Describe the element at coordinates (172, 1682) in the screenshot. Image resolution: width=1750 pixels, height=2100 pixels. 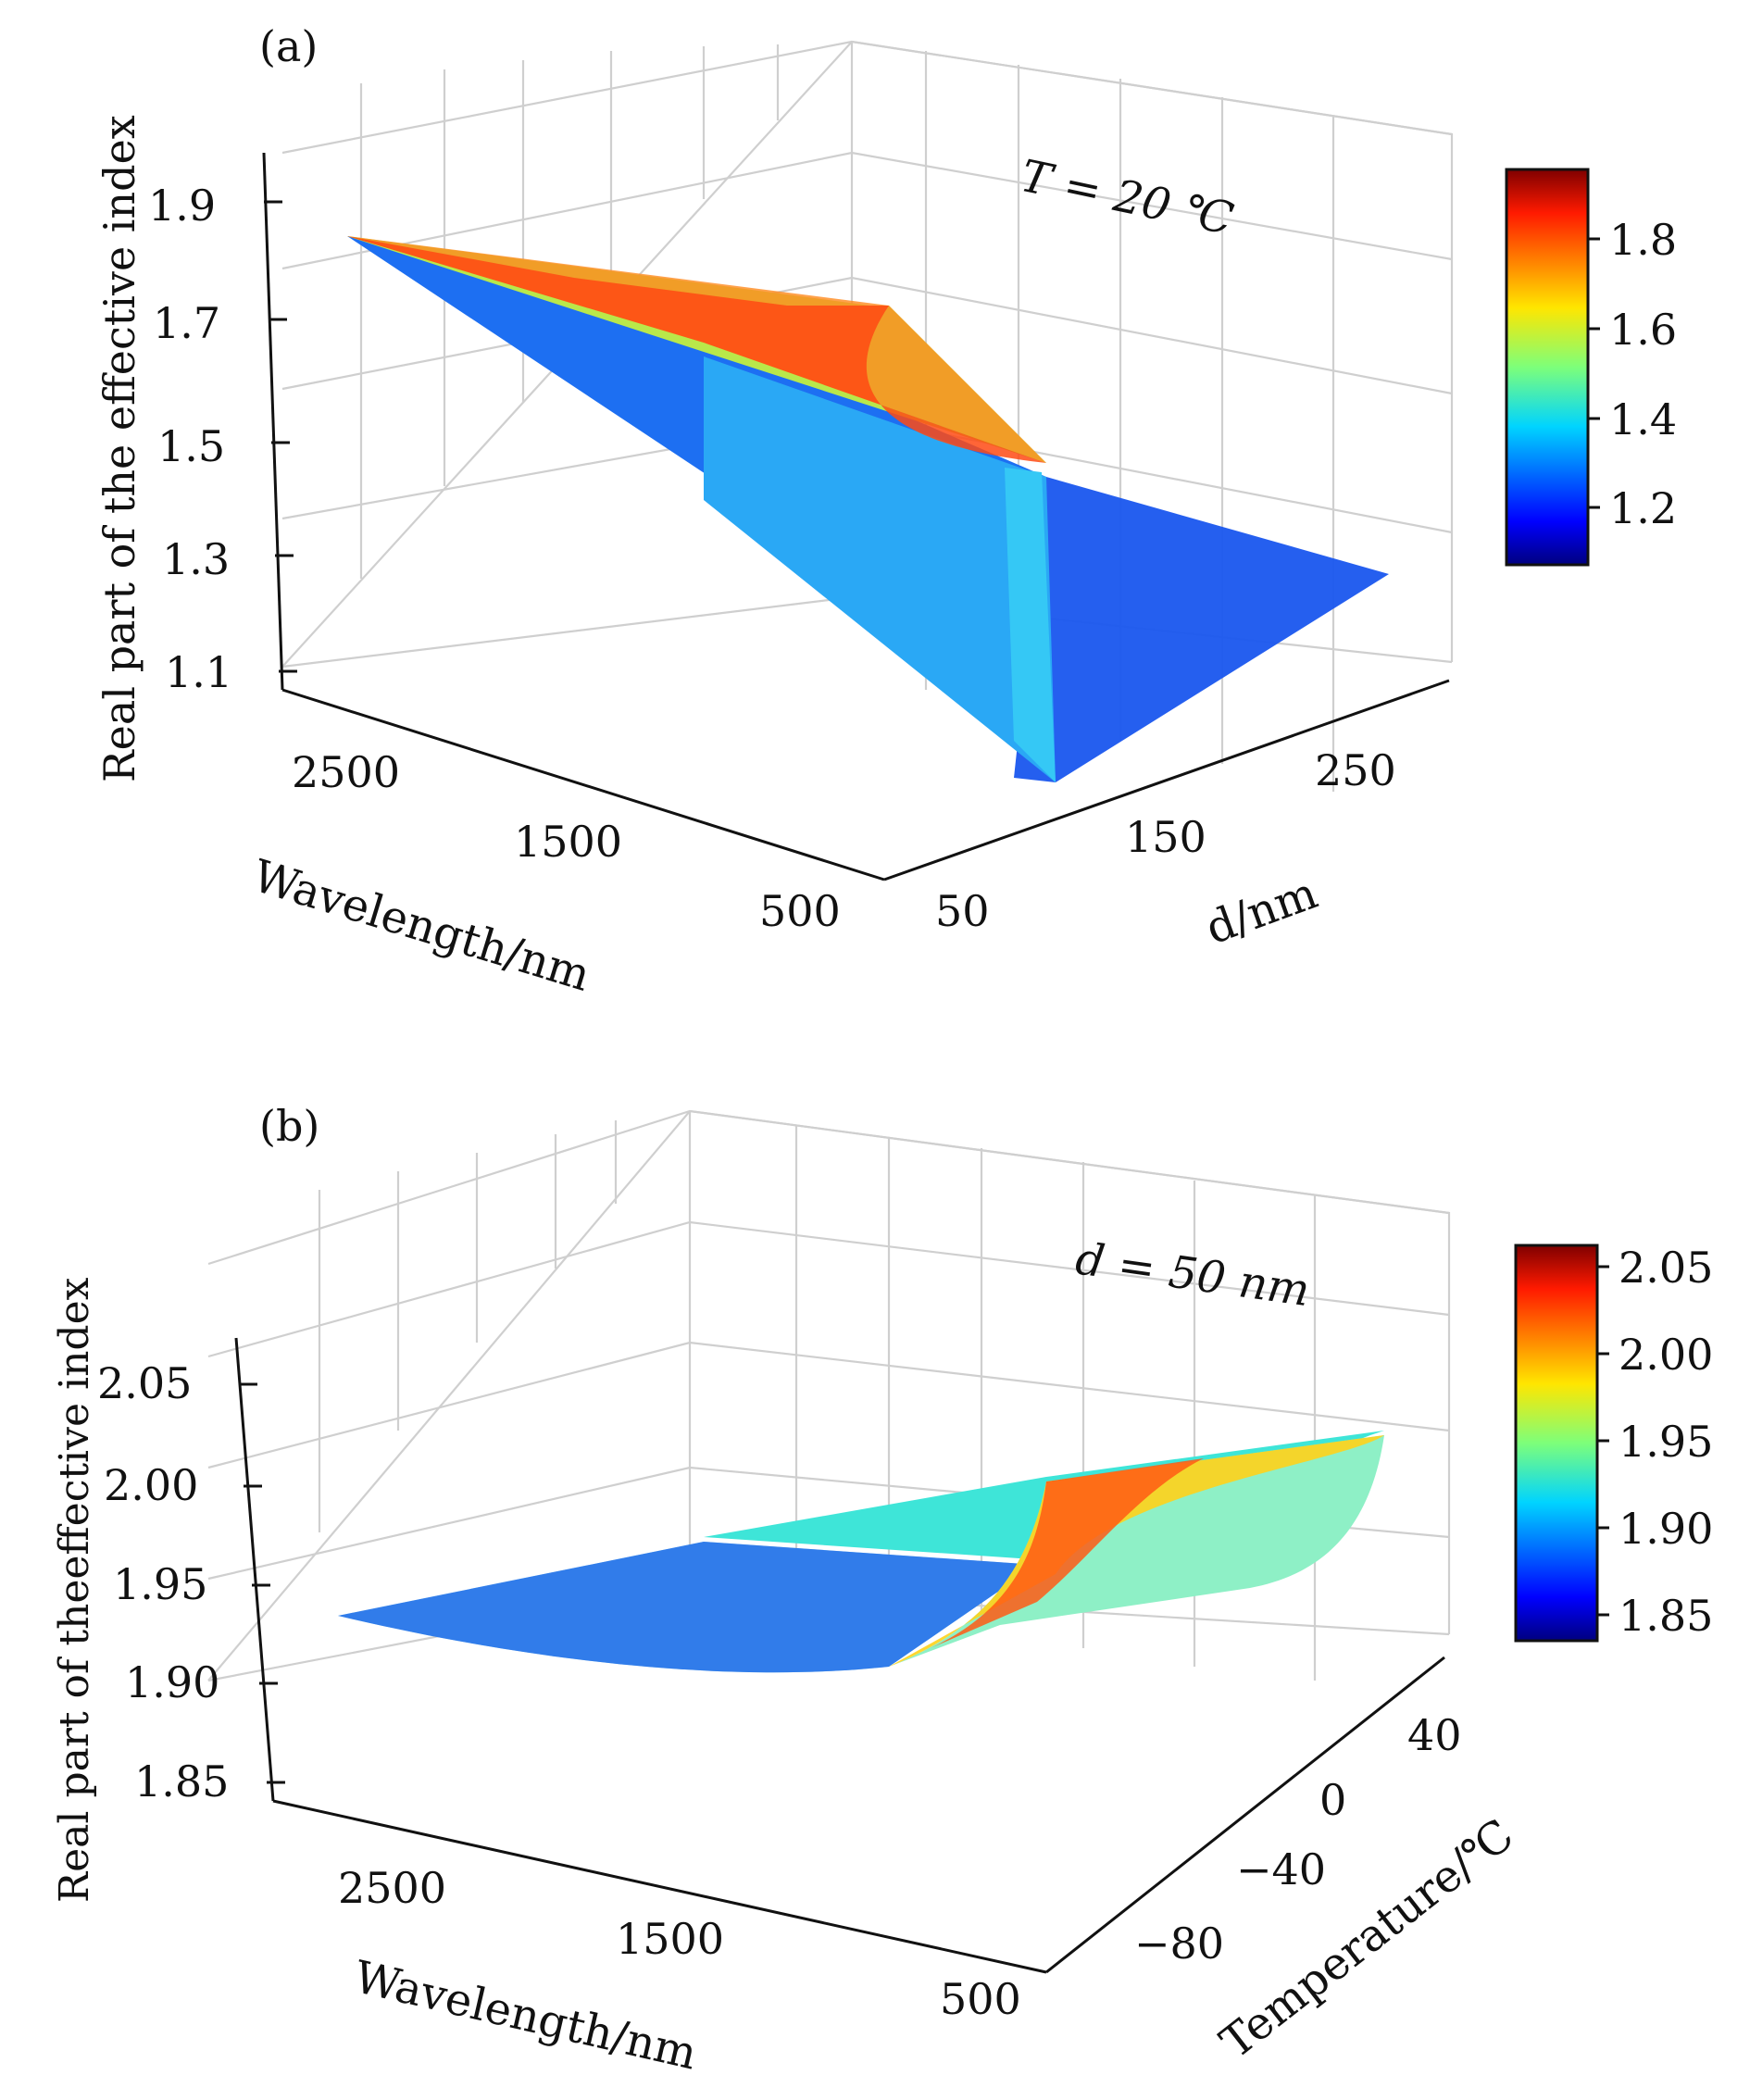
I see `panel-b-z-tick: 1.90` at that location.